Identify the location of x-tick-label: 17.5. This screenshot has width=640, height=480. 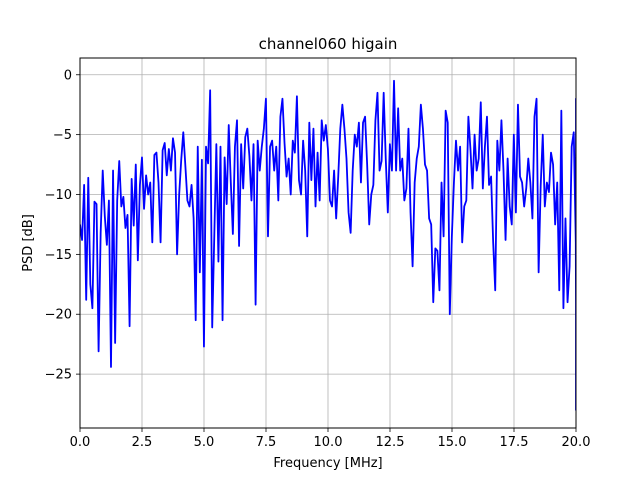
(514, 442).